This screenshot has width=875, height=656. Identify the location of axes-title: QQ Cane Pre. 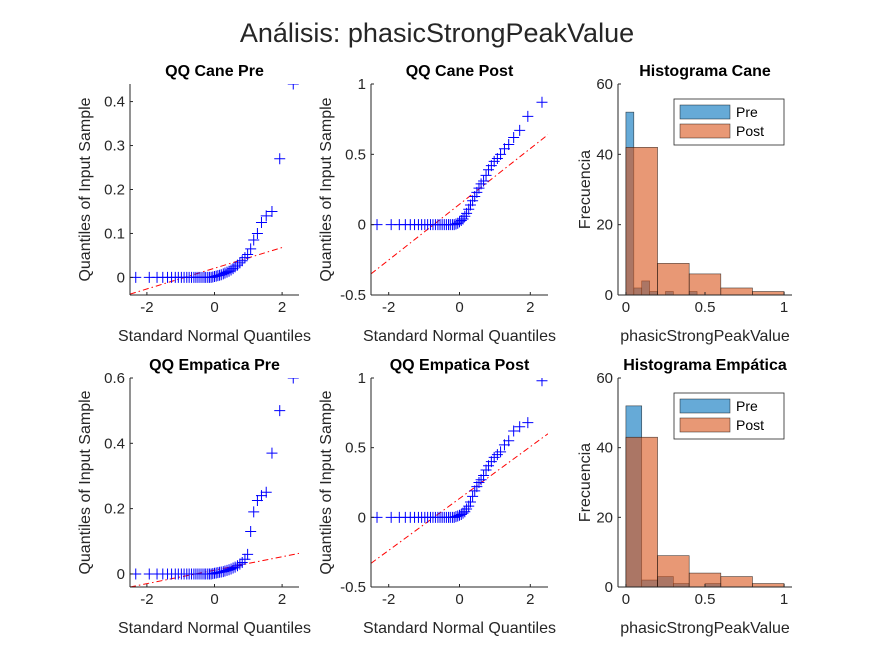
(214, 71).